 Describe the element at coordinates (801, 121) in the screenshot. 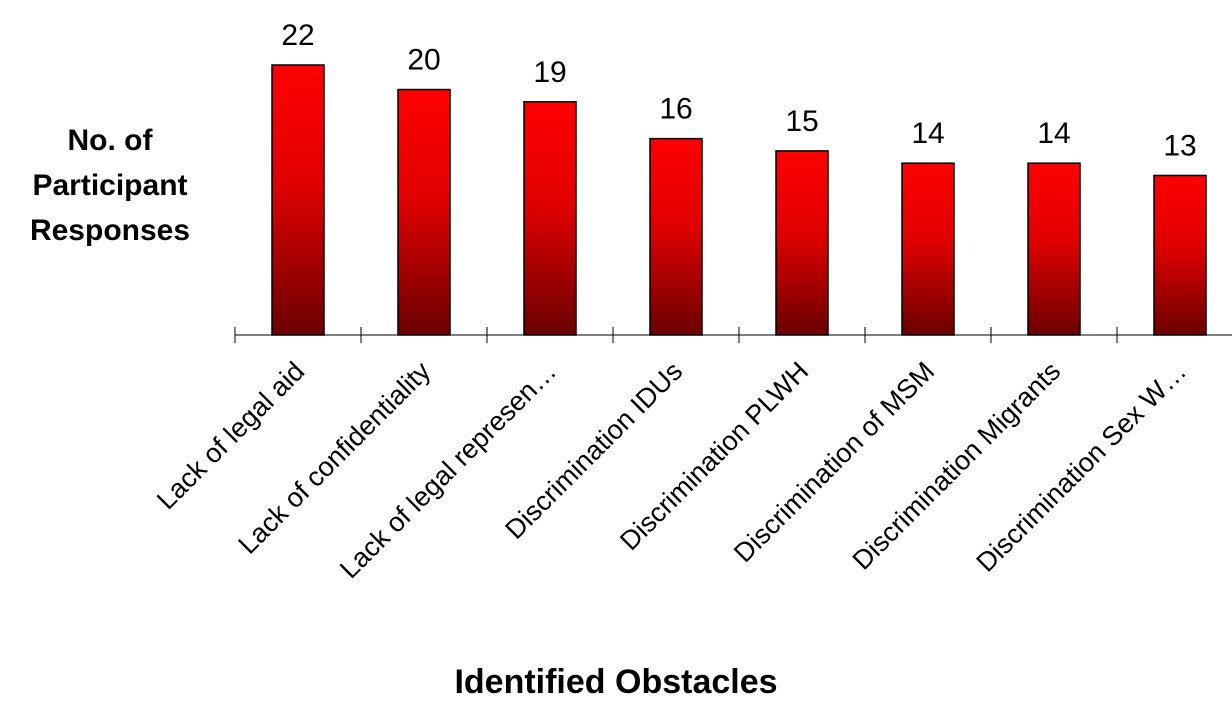

I see `data-label: 15` at that location.